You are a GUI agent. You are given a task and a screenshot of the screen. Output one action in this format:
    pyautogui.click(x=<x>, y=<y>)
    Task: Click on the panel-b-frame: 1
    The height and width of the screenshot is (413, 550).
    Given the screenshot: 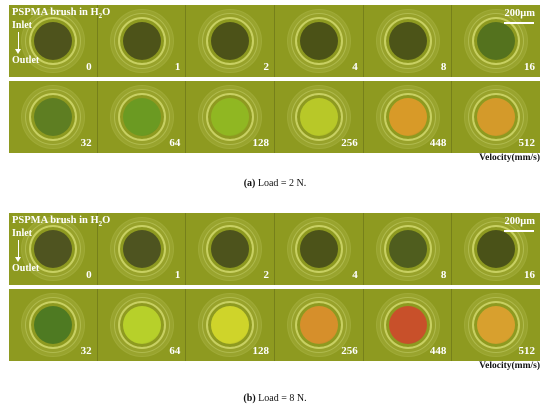 What is the action you would take?
    pyautogui.click(x=142, y=249)
    